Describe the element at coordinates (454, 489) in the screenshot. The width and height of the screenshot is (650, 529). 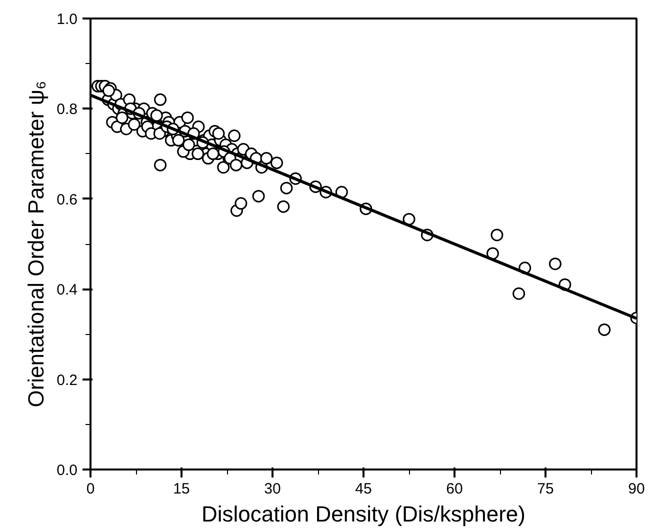
I see `x-tick-label: 60` at that location.